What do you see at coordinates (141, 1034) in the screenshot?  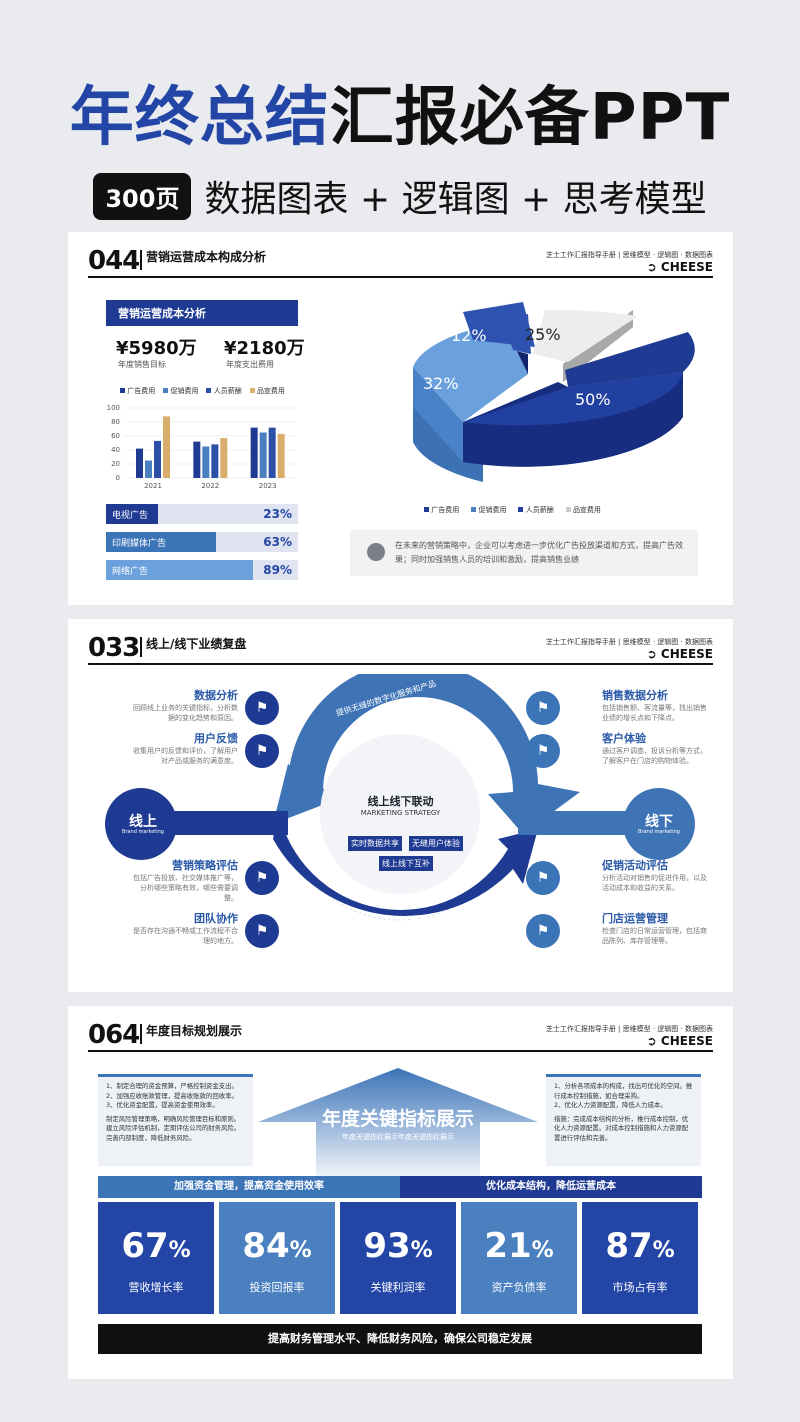 I see `title-divider` at bounding box center [141, 1034].